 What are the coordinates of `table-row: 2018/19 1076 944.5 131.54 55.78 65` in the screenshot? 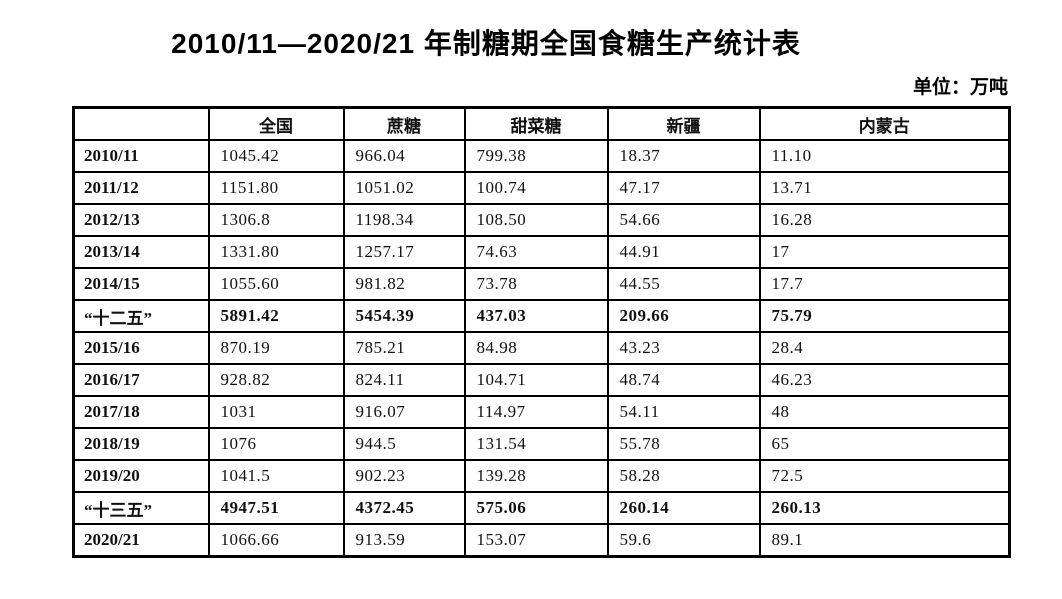 It's located at (541, 444).